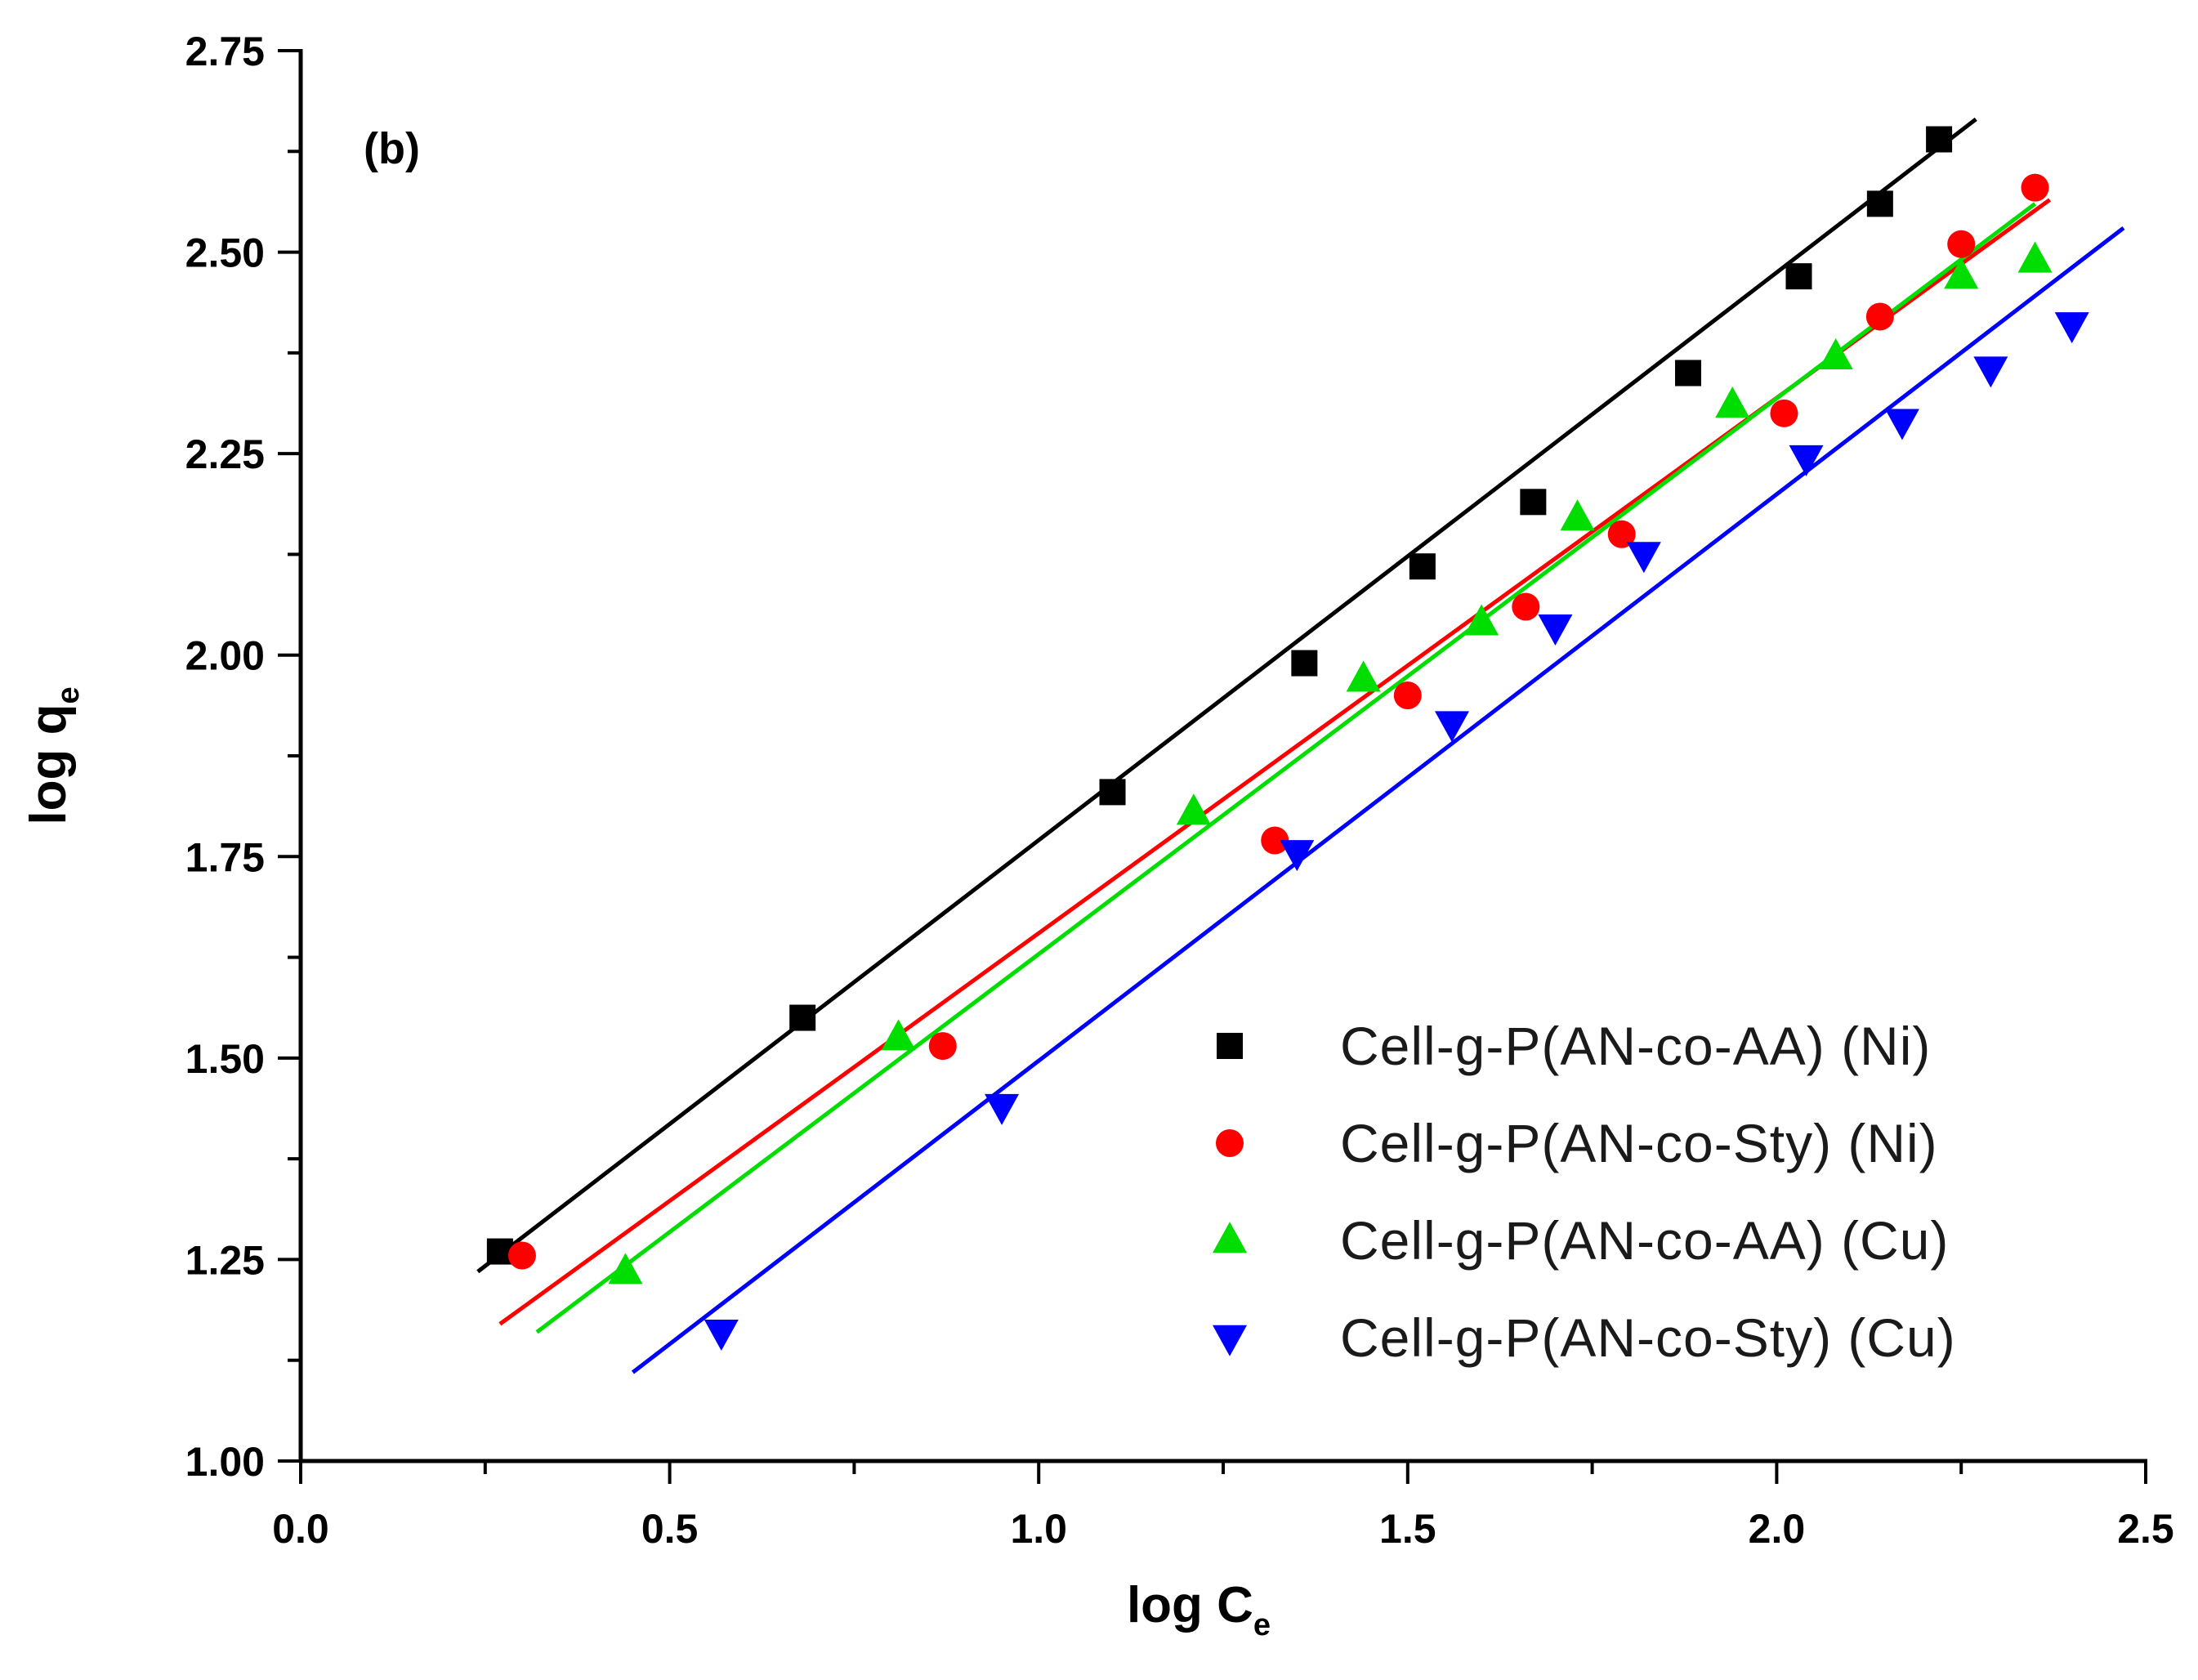 This screenshot has width=2198, height=1680. I want to click on legend-label-series-1: Cell-g-P(AN-co-Sty) (Ni), so click(1639, 1143).